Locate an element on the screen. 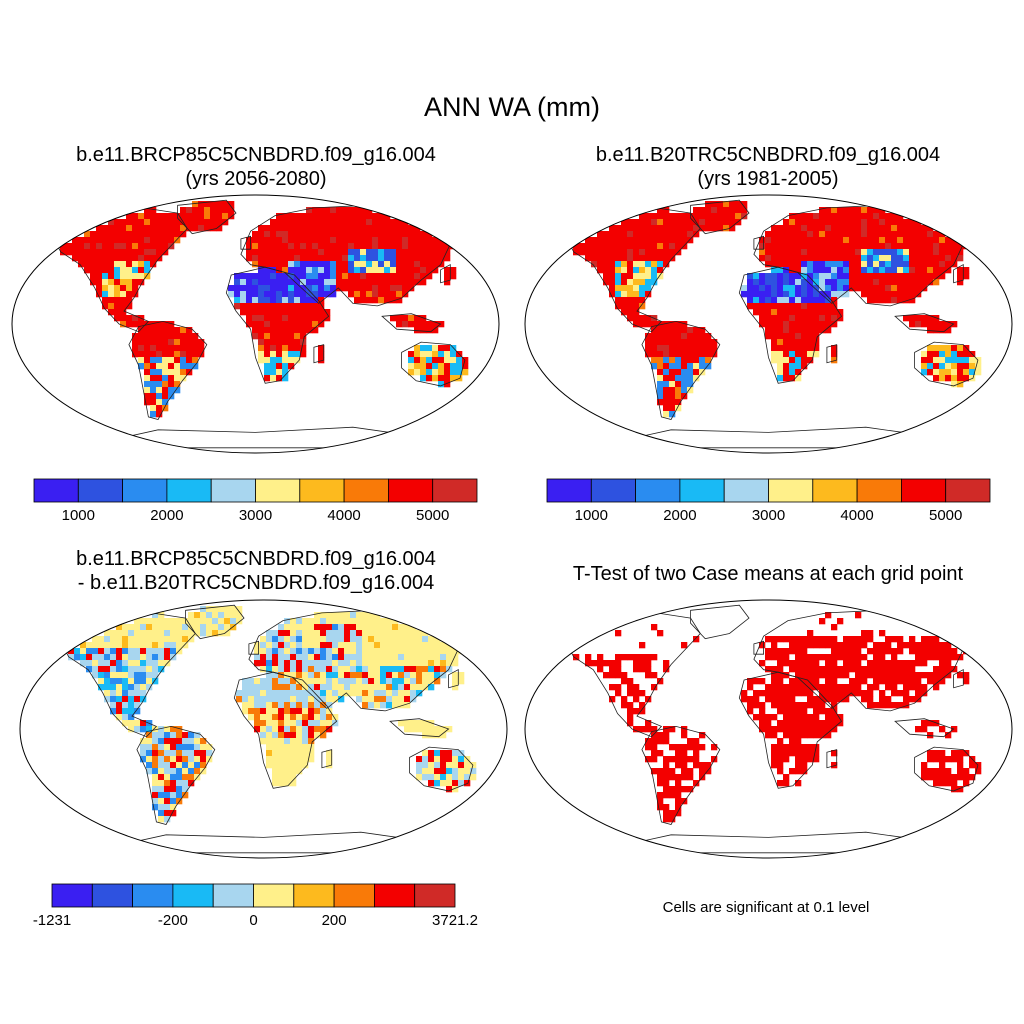 Image resolution: width=1024 pixels, height=1024 pixels. panel-3-title-line1: b.e11.BRCP85C5CNBDRD.f09_g16.004 is located at coordinates (256, 559).